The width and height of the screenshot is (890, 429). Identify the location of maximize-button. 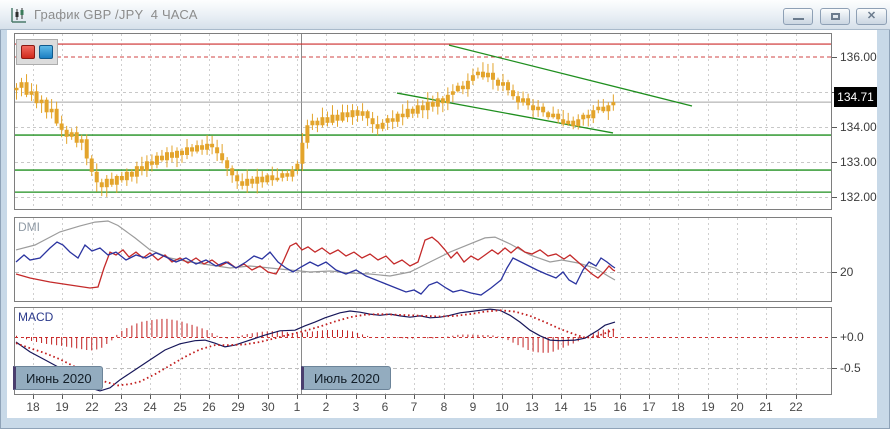
(835, 16).